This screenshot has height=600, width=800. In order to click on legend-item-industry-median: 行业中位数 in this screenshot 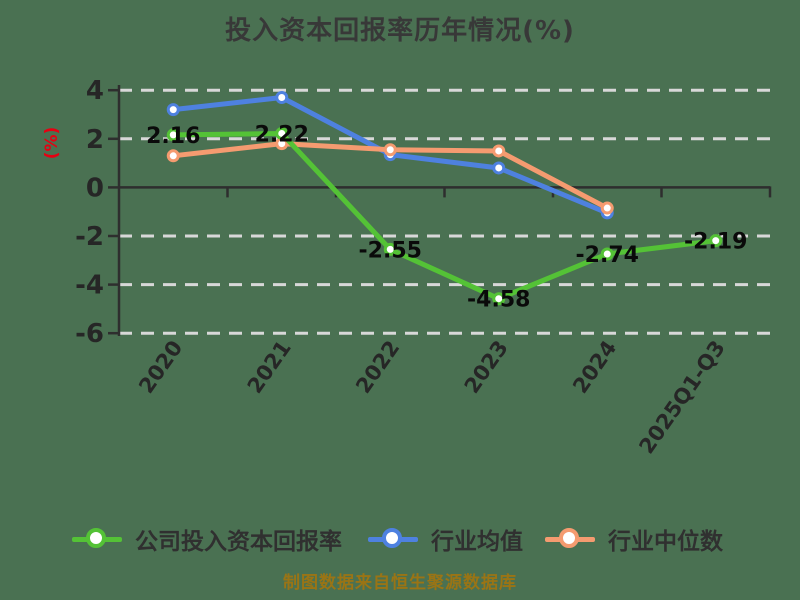, I will do `click(634, 540)`.